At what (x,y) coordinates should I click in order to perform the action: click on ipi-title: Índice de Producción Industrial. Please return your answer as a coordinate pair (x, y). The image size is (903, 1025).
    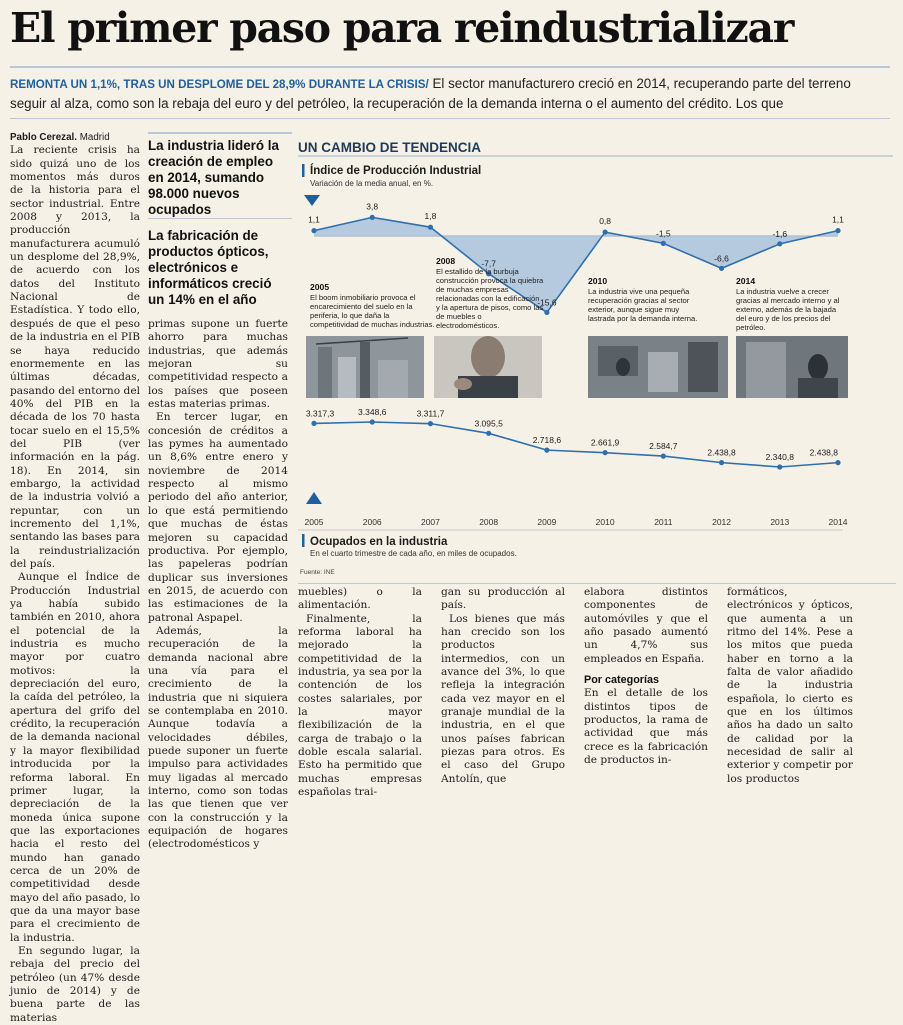
    Looking at the image, I should click on (395, 170).